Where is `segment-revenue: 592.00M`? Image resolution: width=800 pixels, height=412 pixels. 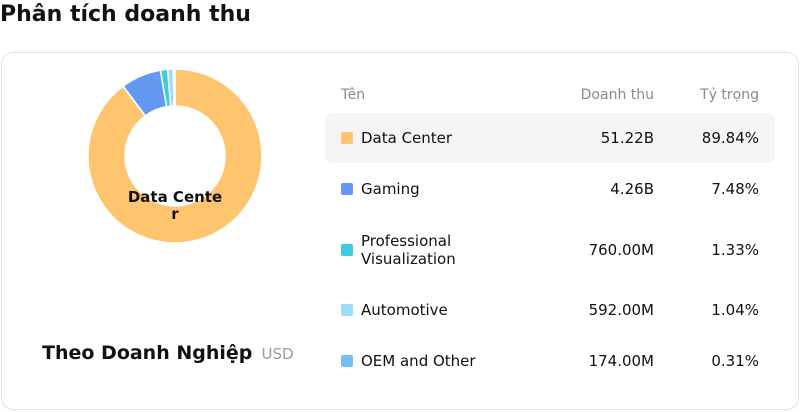
segment-revenue: 592.00M is located at coordinates (621, 310).